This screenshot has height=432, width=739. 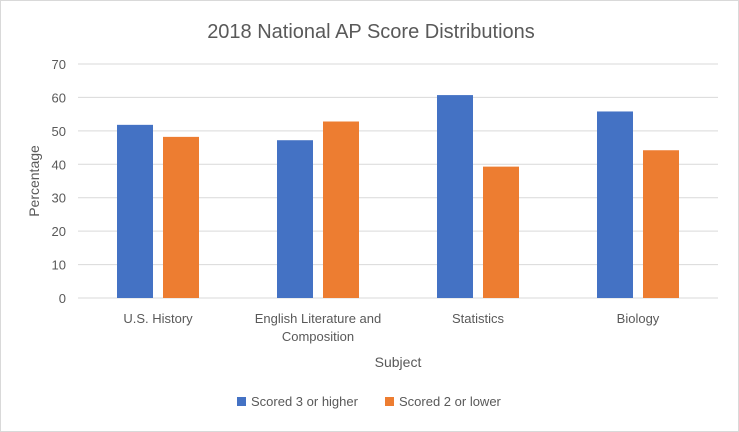 I want to click on y-tick-label: 70, so click(x=59, y=64).